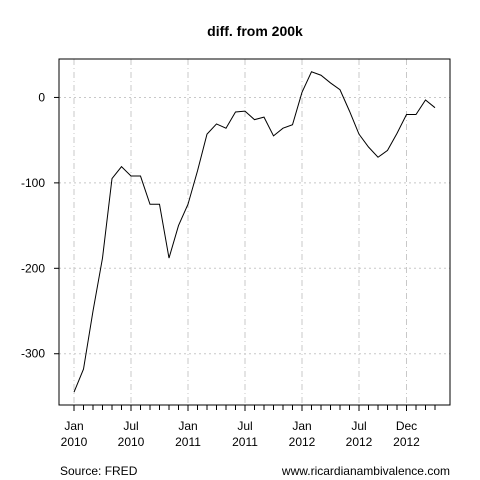 Image resolution: width=480 pixels, height=480 pixels. Describe the element at coordinates (255, 31) in the screenshot. I see `chart-title: diff. from 200k` at that location.